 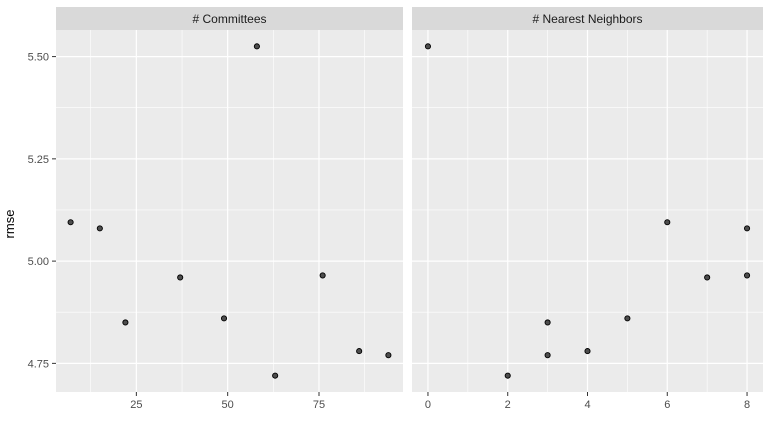 I want to click on y-axis: 4.75 5.00 5.25 5.50, so click(x=42, y=211).